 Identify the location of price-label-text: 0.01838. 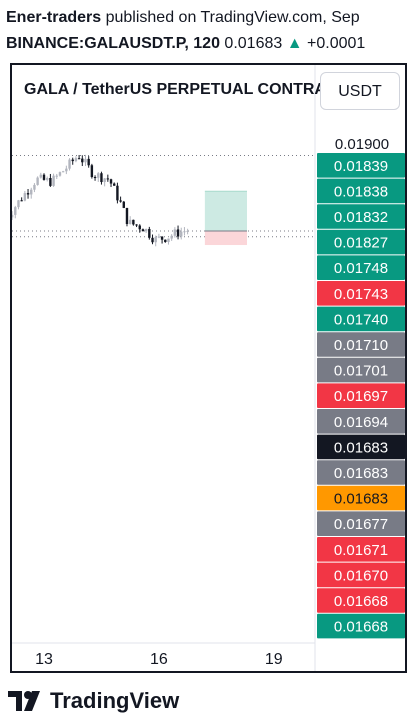
(361, 191).